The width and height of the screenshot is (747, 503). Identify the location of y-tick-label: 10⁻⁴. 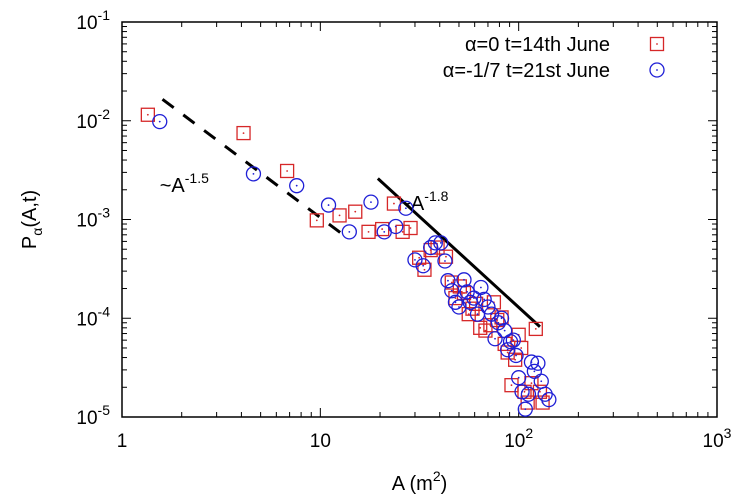
(93, 316).